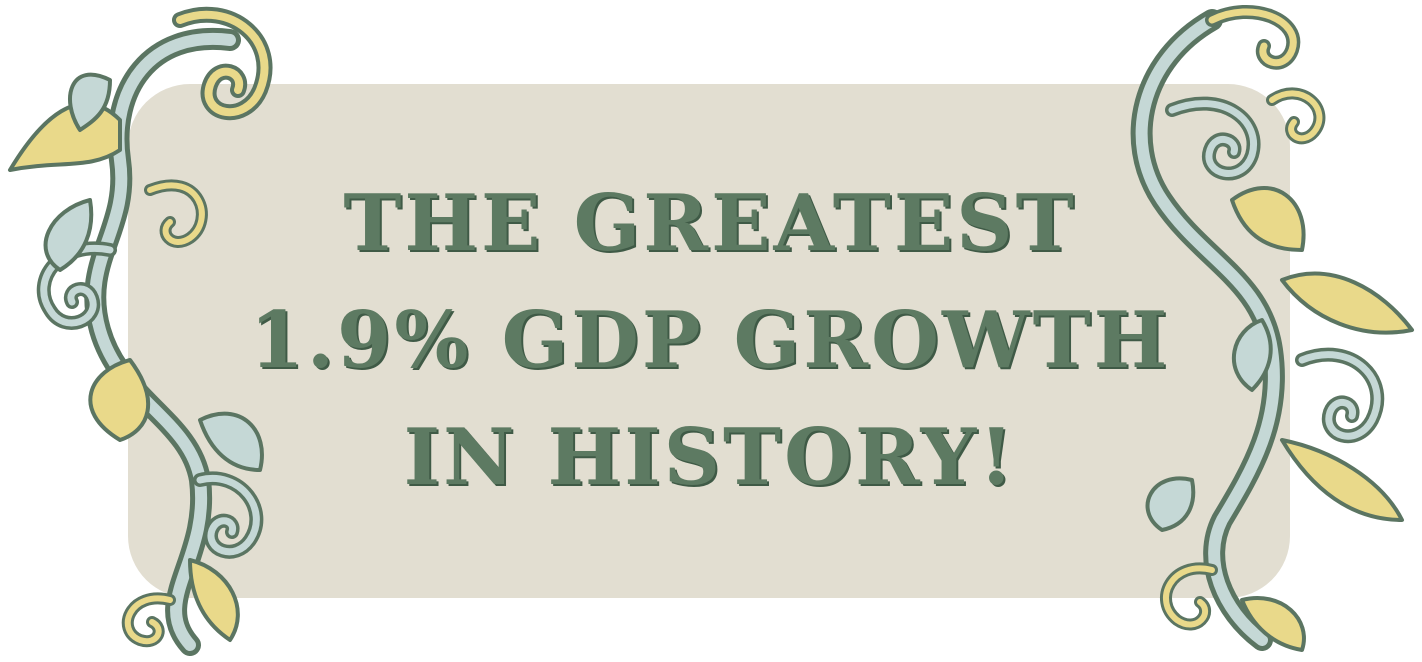 The height and width of the screenshot is (662, 1422). I want to click on headline-line-2: 1.9% GDP GROWTH, so click(710, 340).